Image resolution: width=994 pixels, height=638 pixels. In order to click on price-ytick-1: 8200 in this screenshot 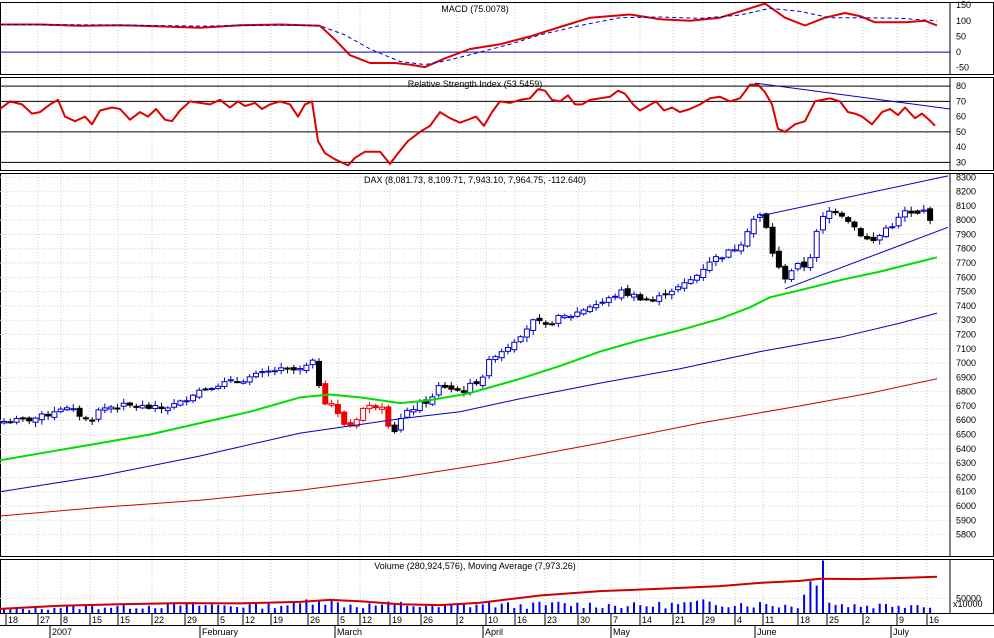, I will do `click(966, 192)`.